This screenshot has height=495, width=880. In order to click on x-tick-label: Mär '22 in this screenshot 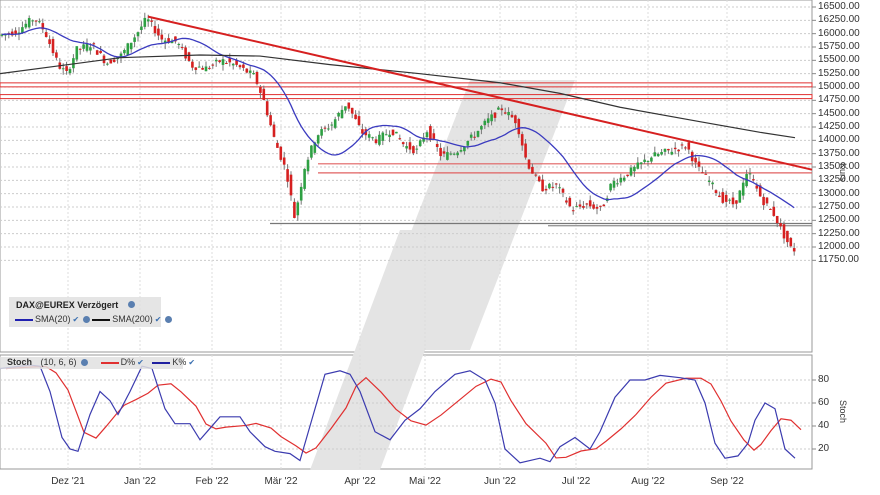, I will do `click(281, 481)`.